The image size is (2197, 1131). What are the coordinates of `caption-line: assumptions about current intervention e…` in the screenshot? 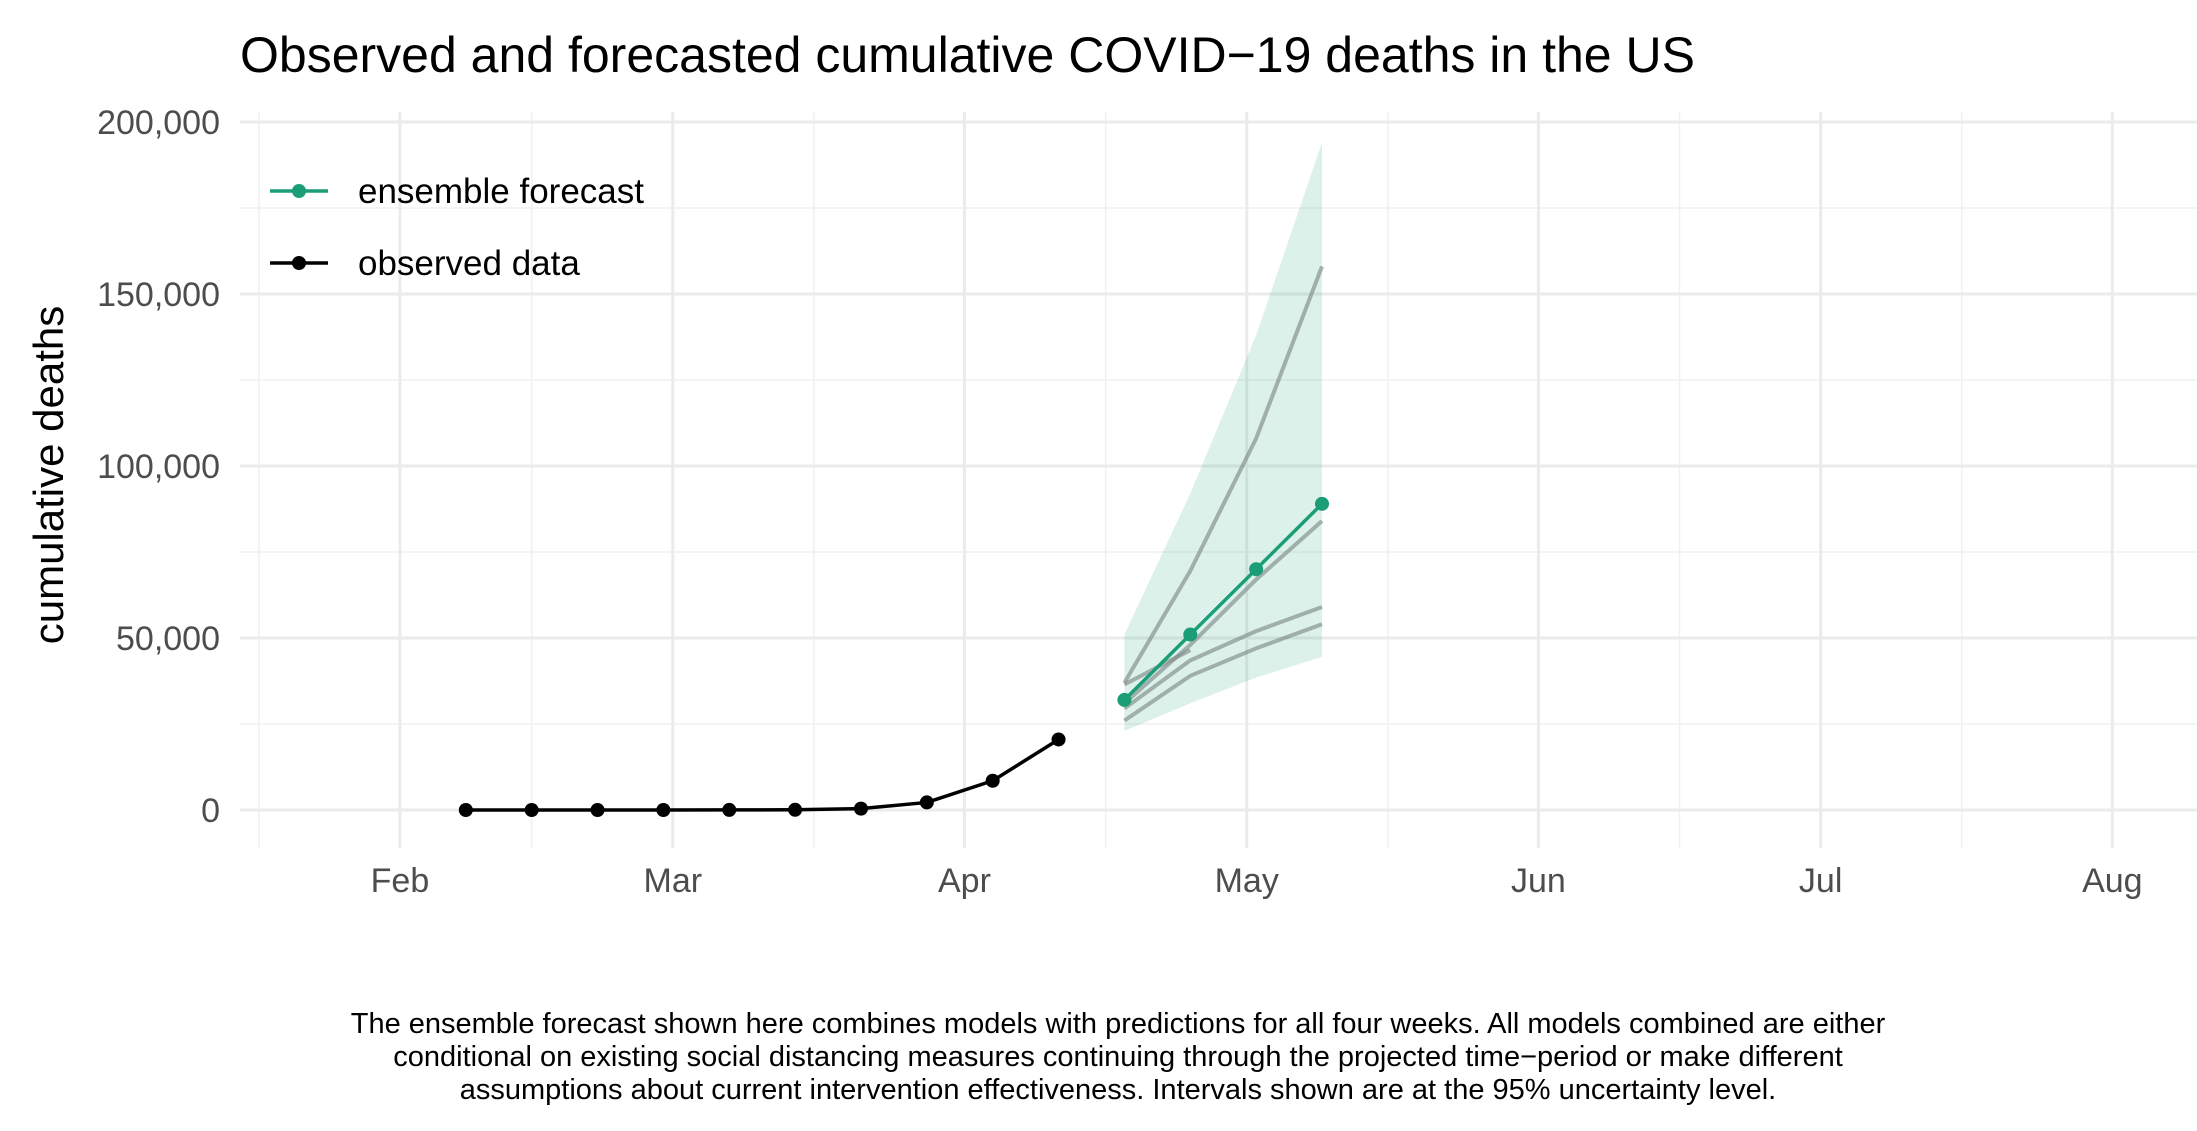 It's located at (1118, 1090).